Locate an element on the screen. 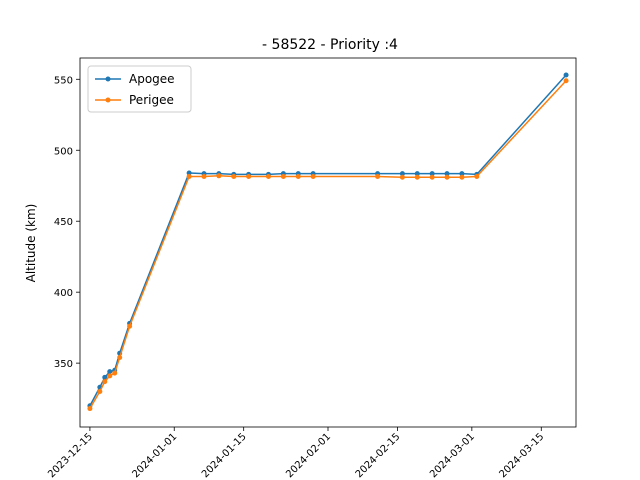 Image resolution: width=640 pixels, height=480 pixels. legend-label-perigee: Perigee is located at coordinates (151, 100).